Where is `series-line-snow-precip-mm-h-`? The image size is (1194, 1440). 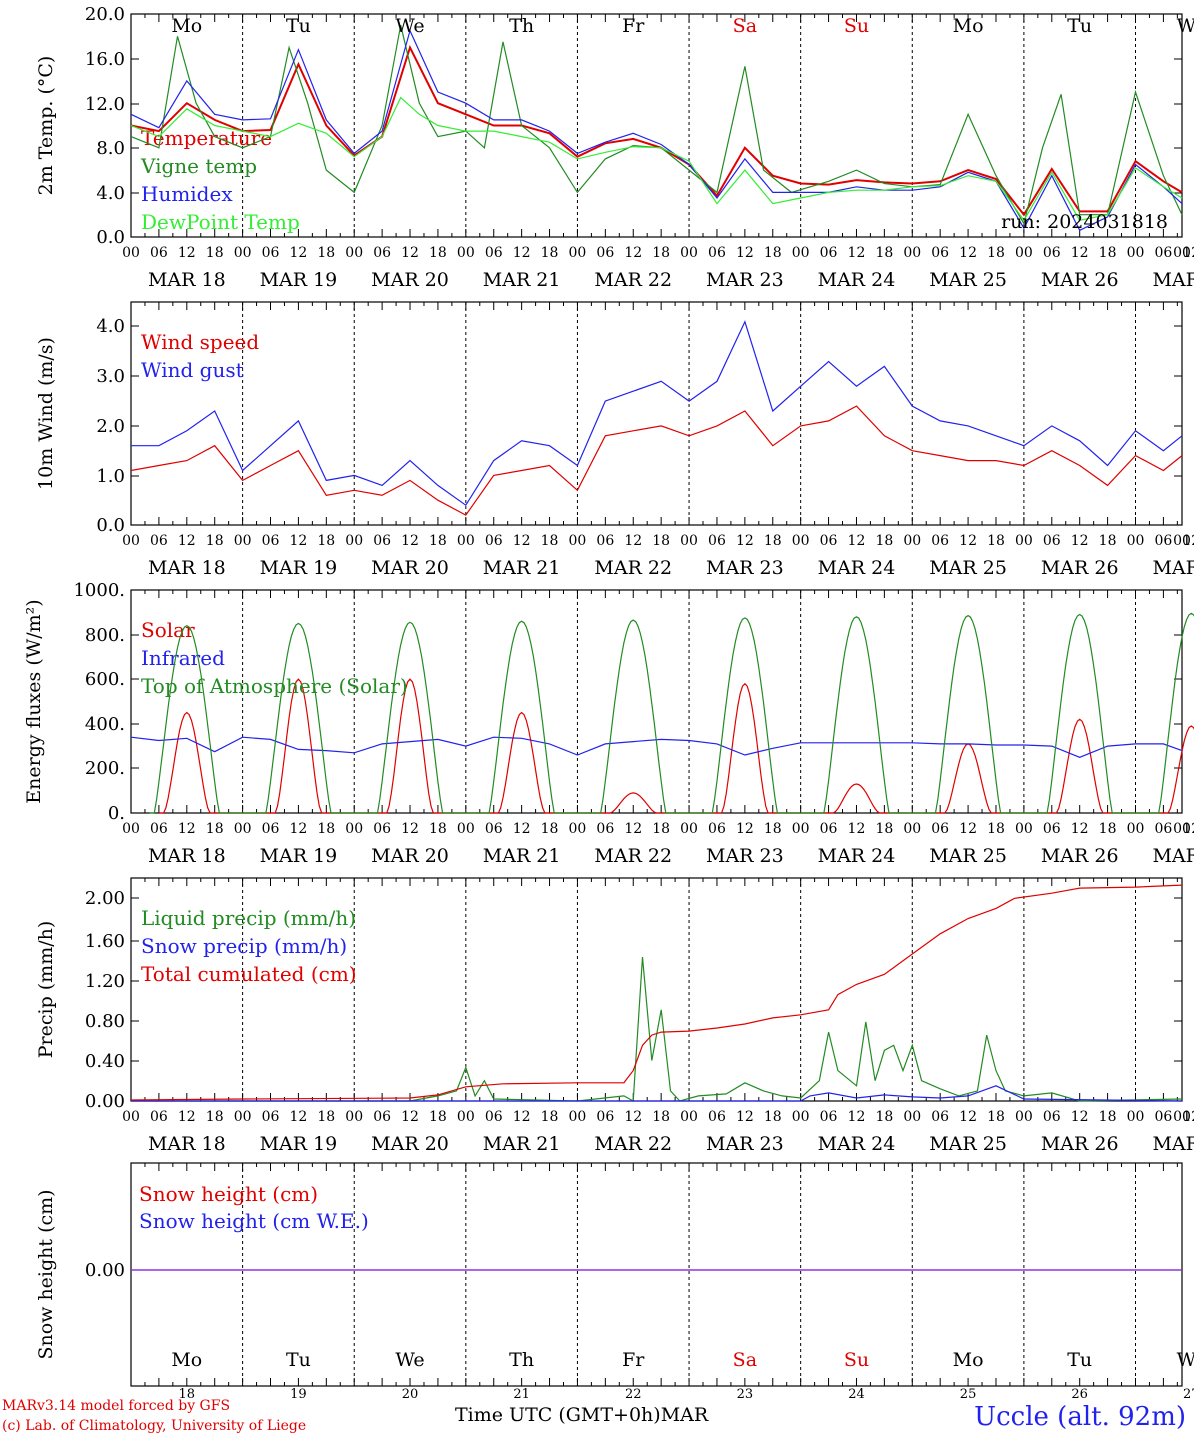
series-line-snow-precip-mm-h- is located at coordinates (657, 1093).